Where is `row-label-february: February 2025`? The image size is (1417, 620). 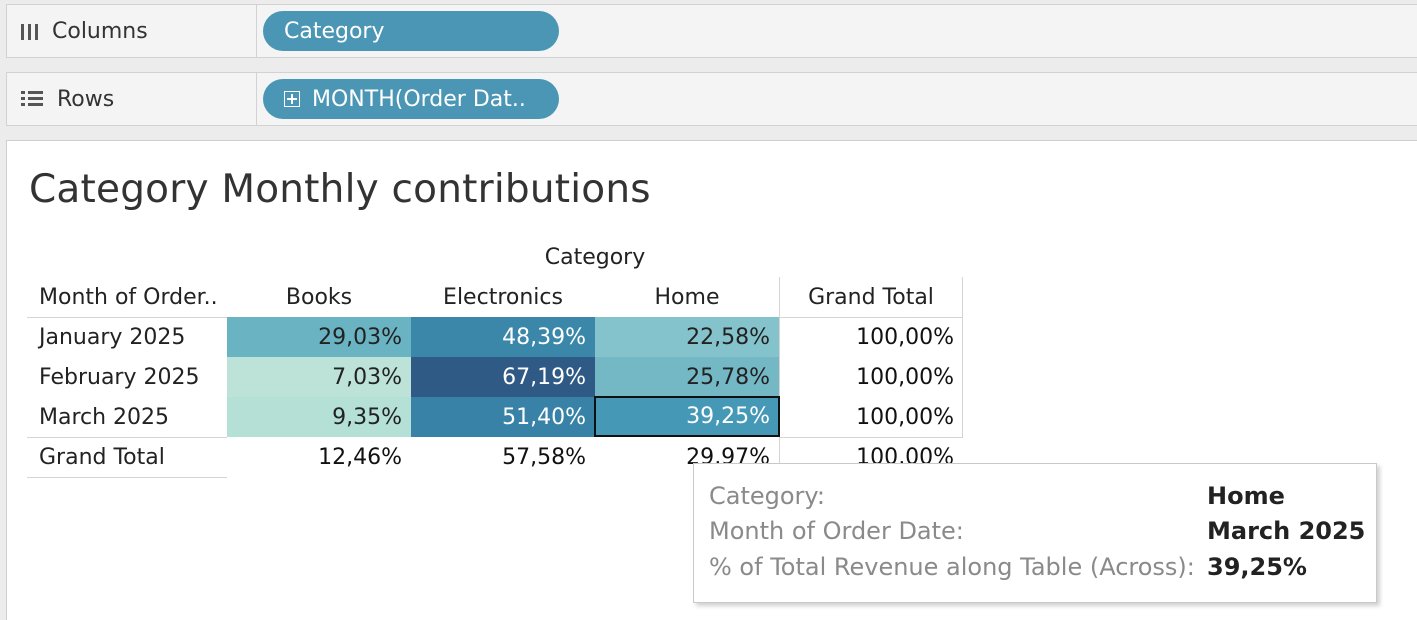
row-label-february: February 2025 is located at coordinates (119, 377).